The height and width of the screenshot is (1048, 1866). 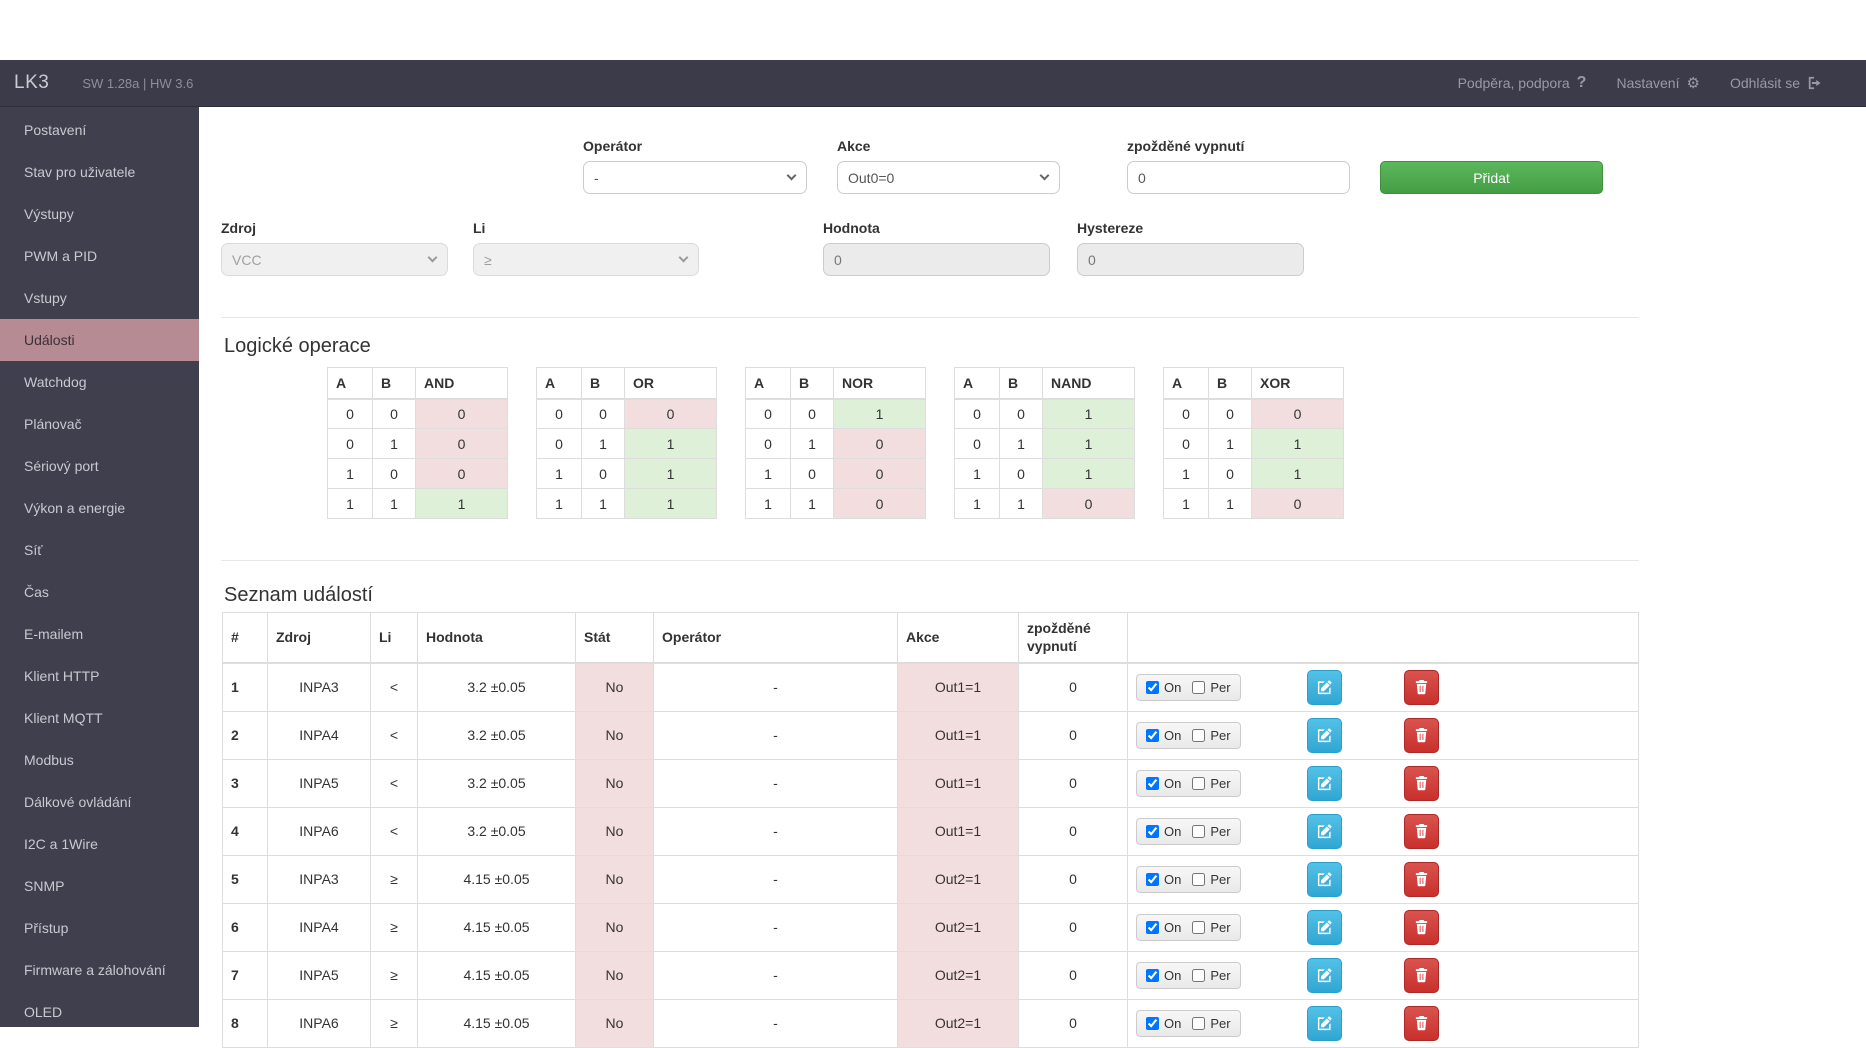 I want to click on logic-input-cell: 1, so click(x=977, y=503).